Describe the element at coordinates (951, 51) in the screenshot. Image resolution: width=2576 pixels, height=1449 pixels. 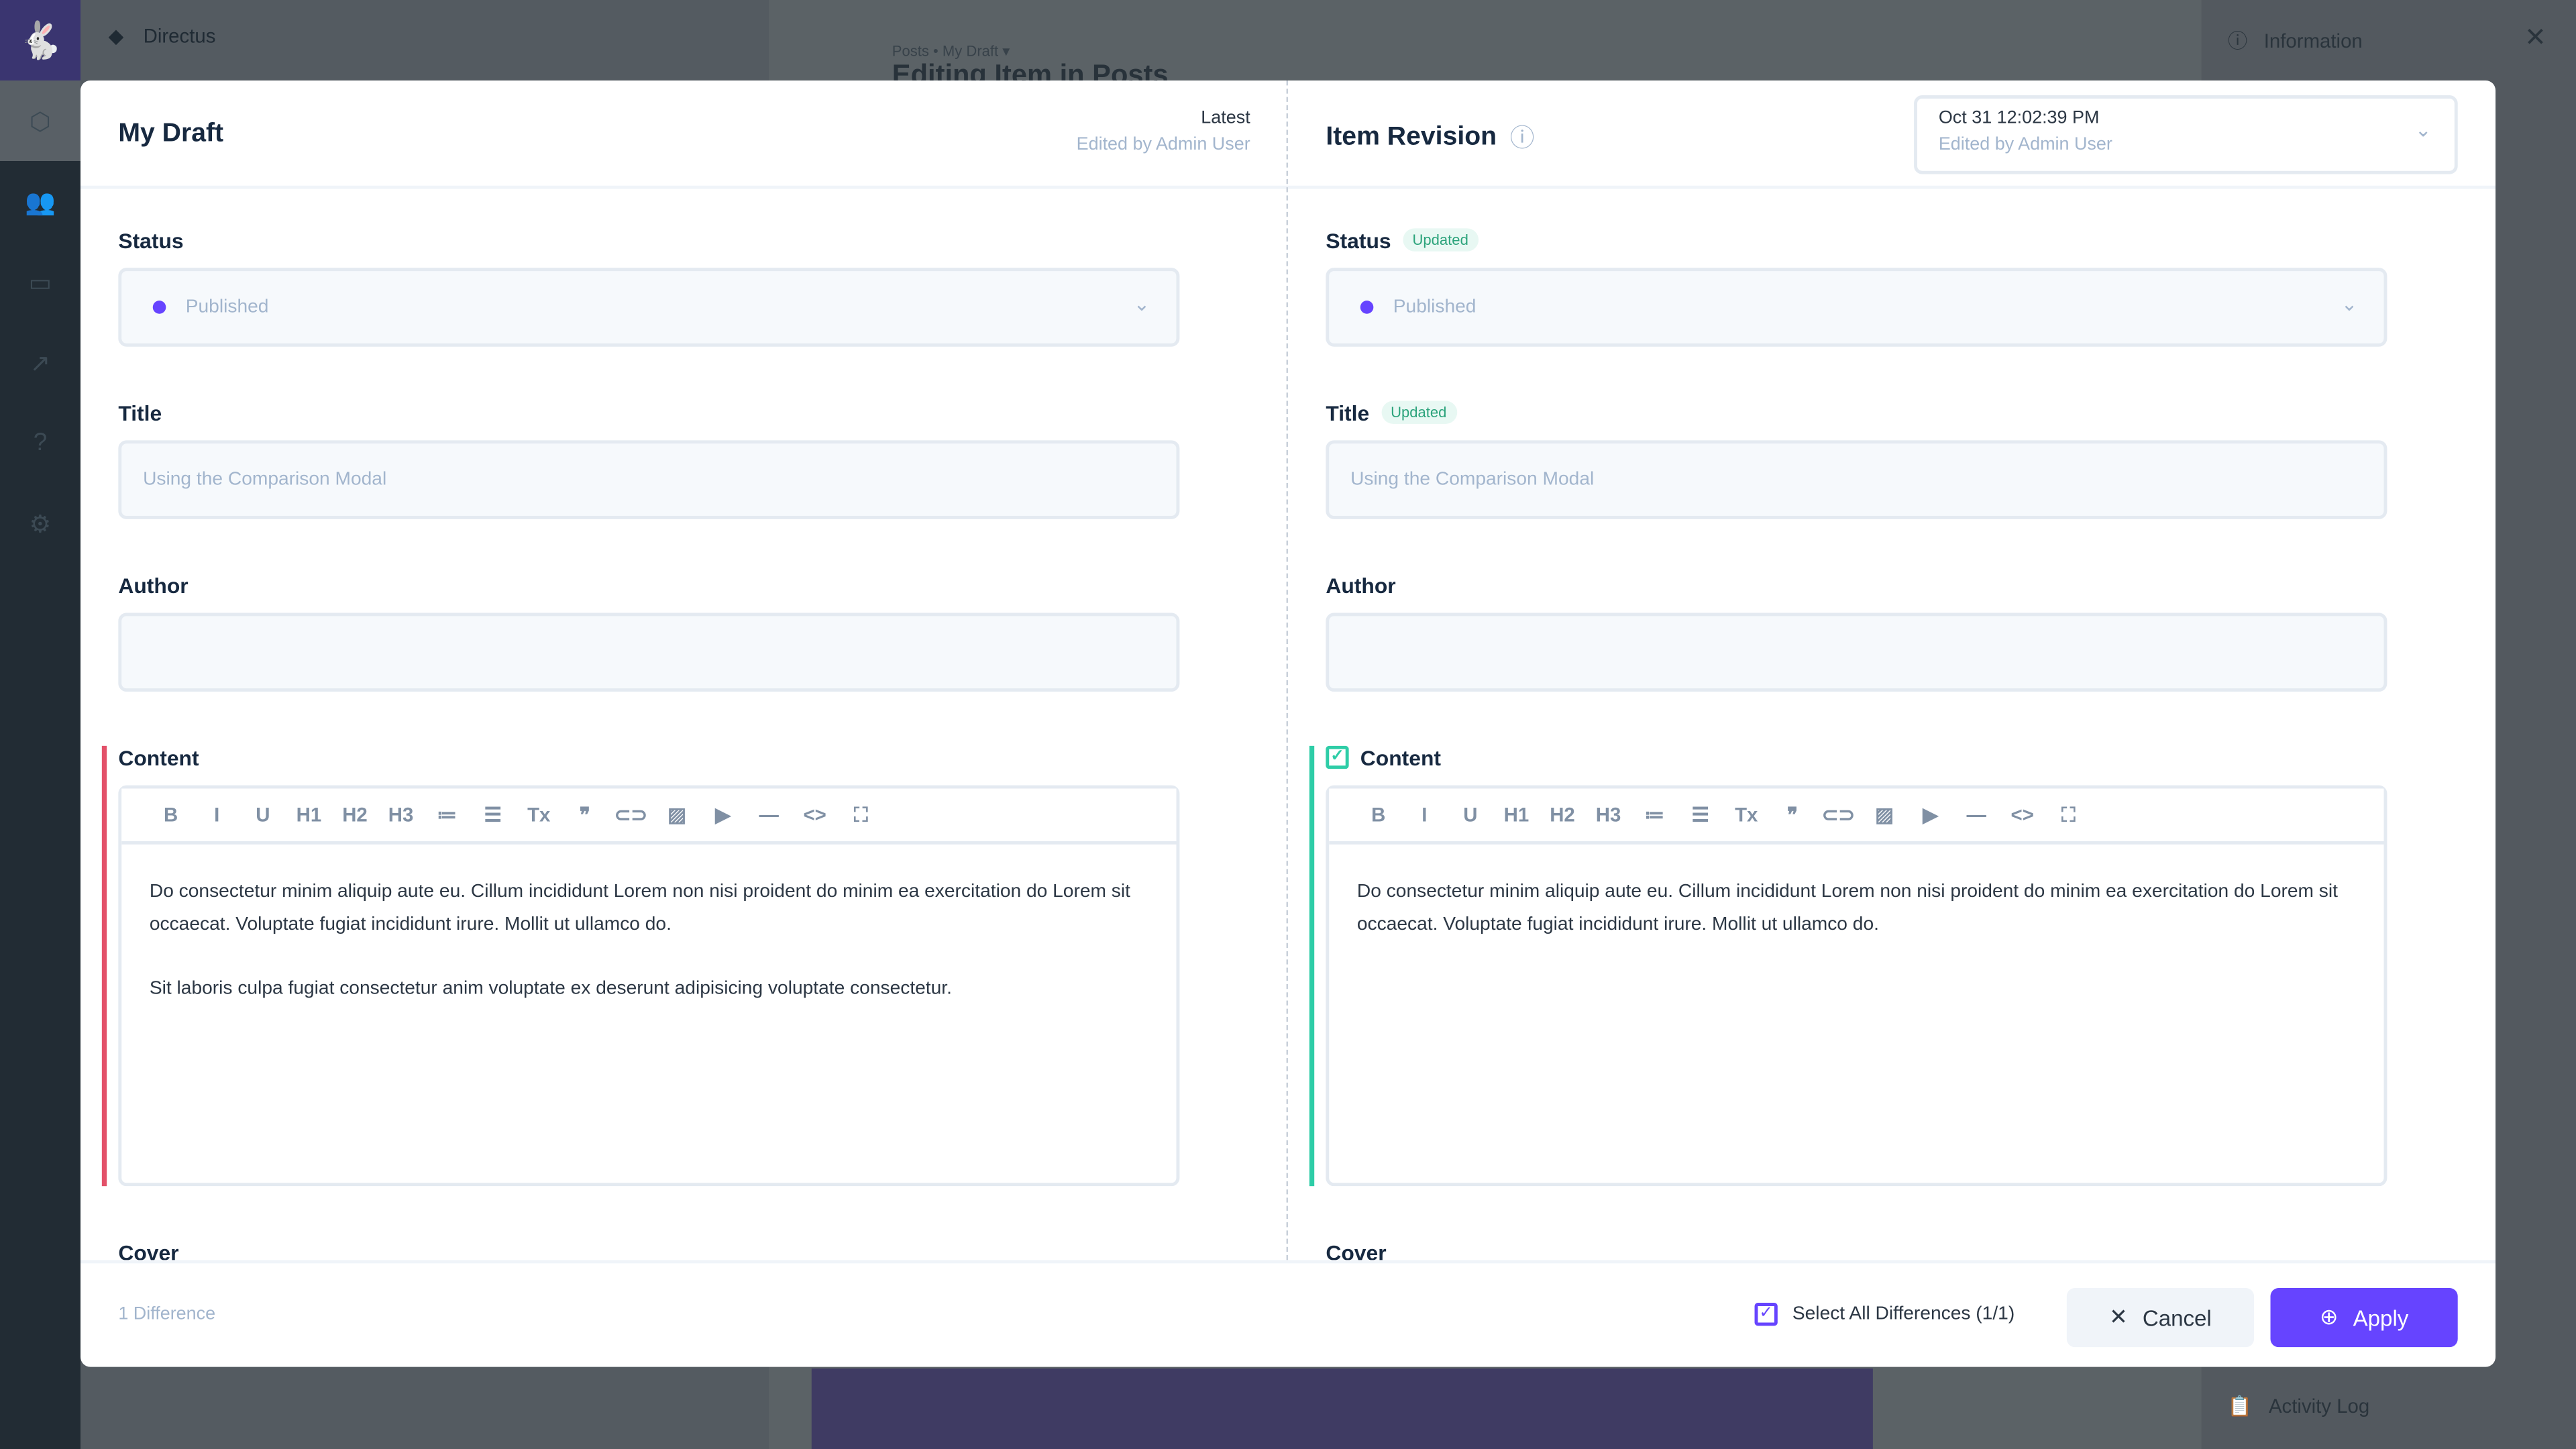
I see `breadcrumb: Posts • My Draft ▾` at that location.